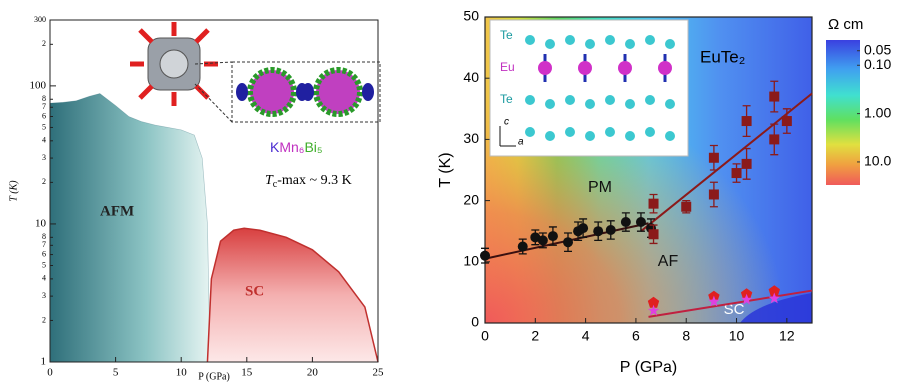  What do you see at coordinates (242, 92) in the screenshot?
I see `cluster-end` at bounding box center [242, 92].